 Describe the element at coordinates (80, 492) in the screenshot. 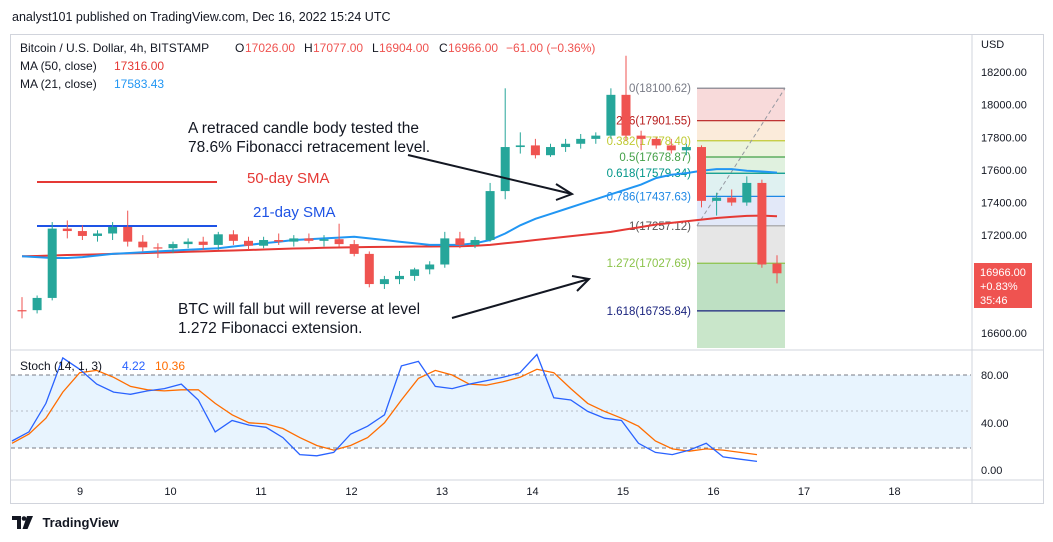

I see `time-tick-label: 9` at that location.